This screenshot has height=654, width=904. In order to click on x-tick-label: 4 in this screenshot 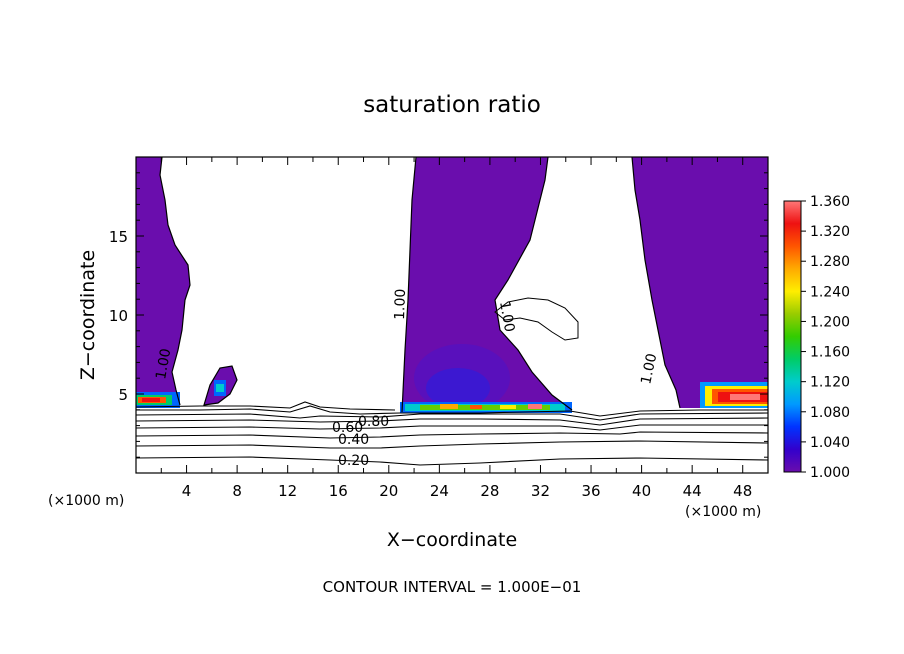, I will do `click(187, 491)`.